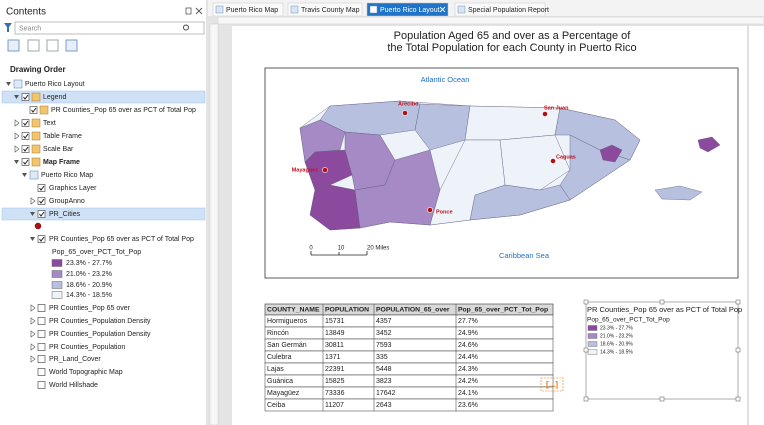 This screenshot has width=764, height=425. I want to click on view-selection, so click(33, 45).